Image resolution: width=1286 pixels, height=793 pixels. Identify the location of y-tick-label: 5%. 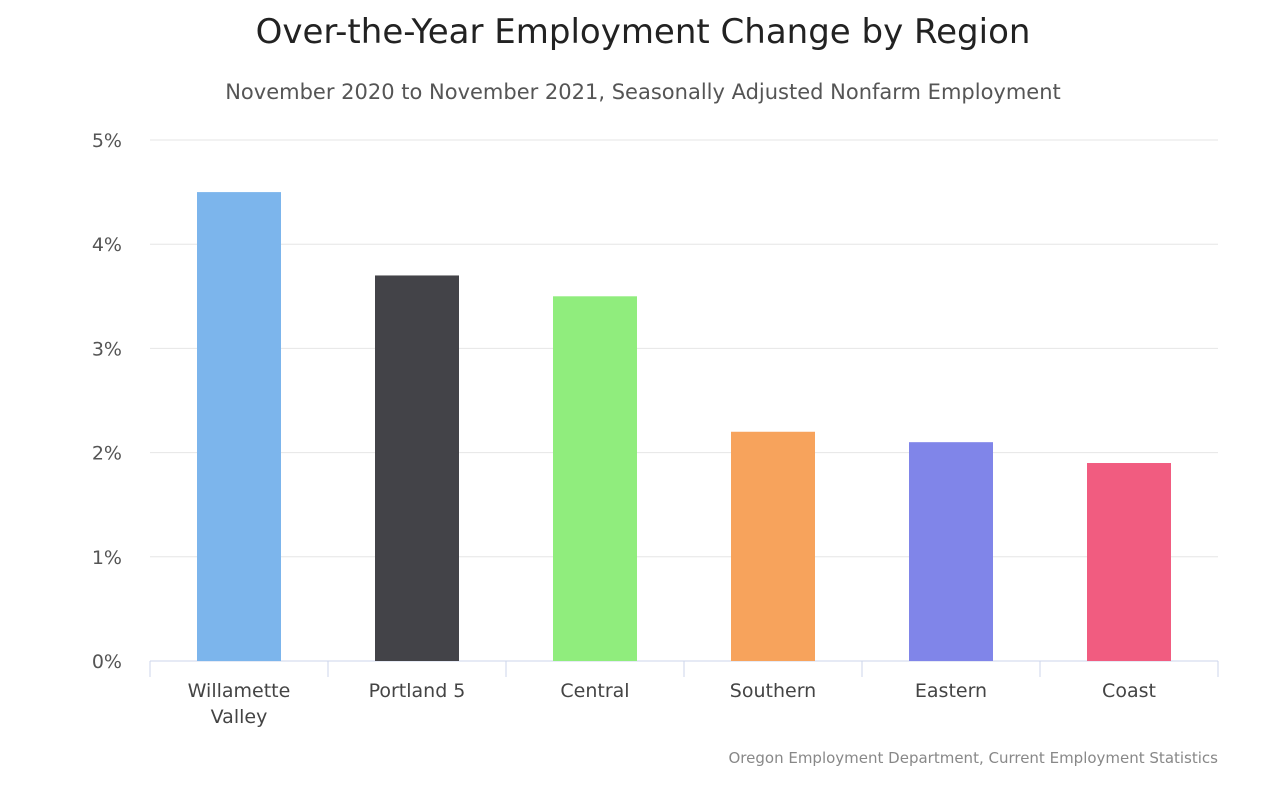
(107, 141).